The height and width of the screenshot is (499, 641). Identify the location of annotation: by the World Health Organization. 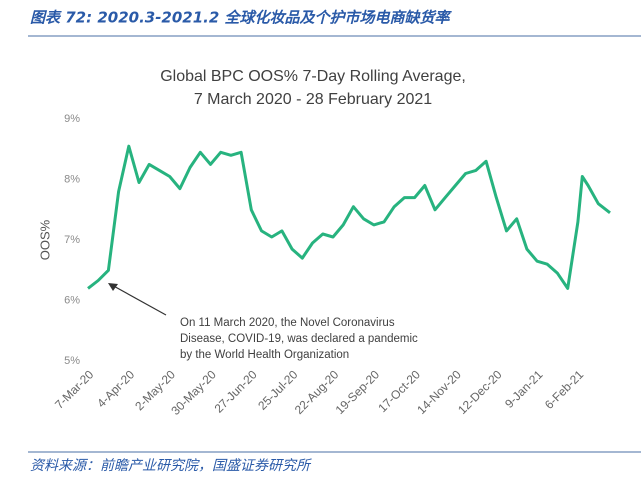
(264, 355).